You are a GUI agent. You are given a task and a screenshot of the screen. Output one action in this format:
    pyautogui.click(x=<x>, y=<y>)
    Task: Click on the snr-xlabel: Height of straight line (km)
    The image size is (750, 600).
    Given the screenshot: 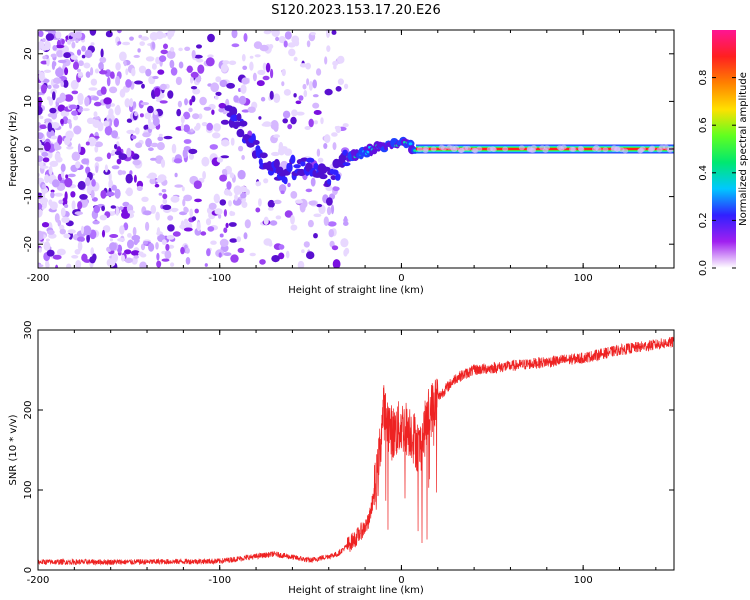 What is the action you would take?
    pyautogui.click(x=356, y=590)
    